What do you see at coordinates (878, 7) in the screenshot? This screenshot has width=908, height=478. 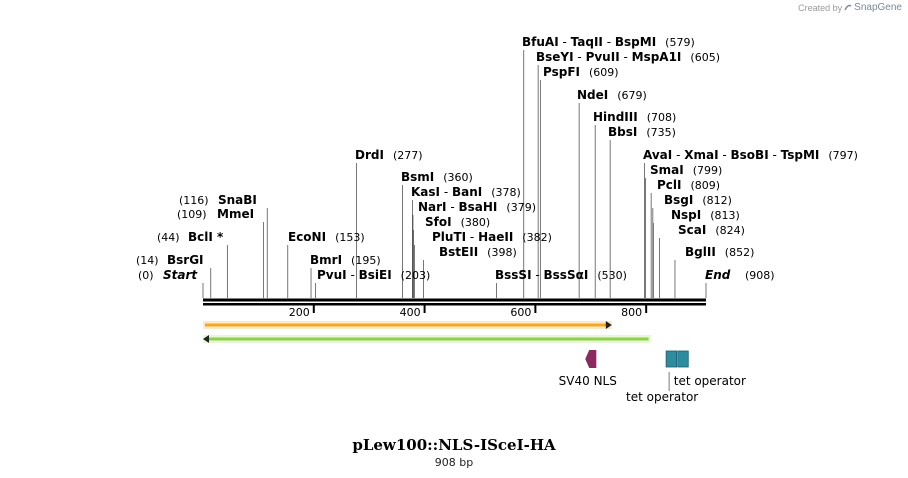 I see `credit-brand: SnapGene` at bounding box center [878, 7].